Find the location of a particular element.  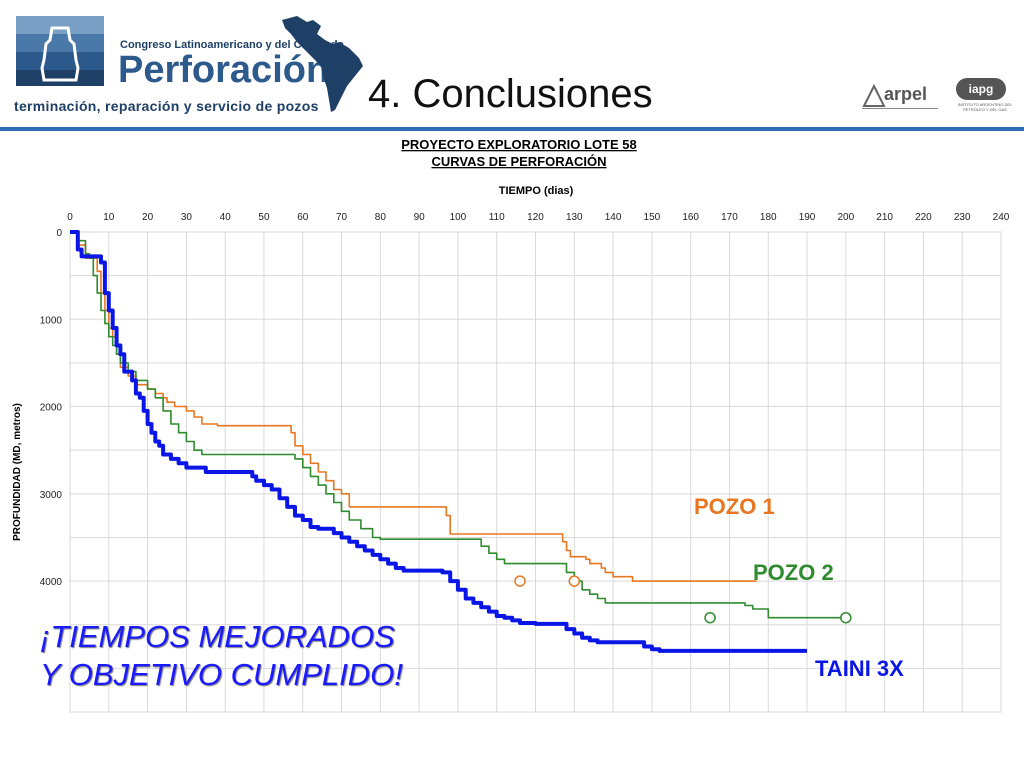

arpel-house-icon is located at coordinates (874, 95).